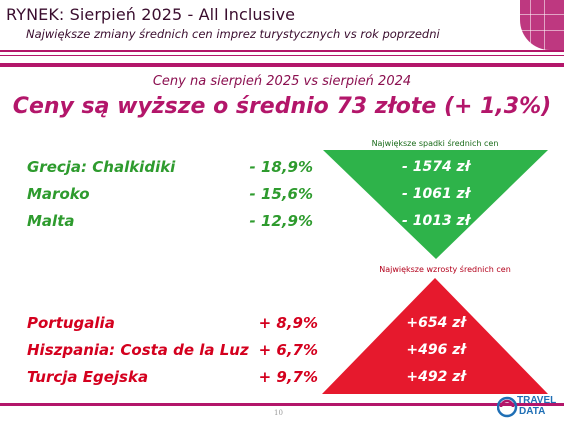  Describe the element at coordinates (436, 323) in the screenshot. I see `increase-value-1: +654 zł` at that location.